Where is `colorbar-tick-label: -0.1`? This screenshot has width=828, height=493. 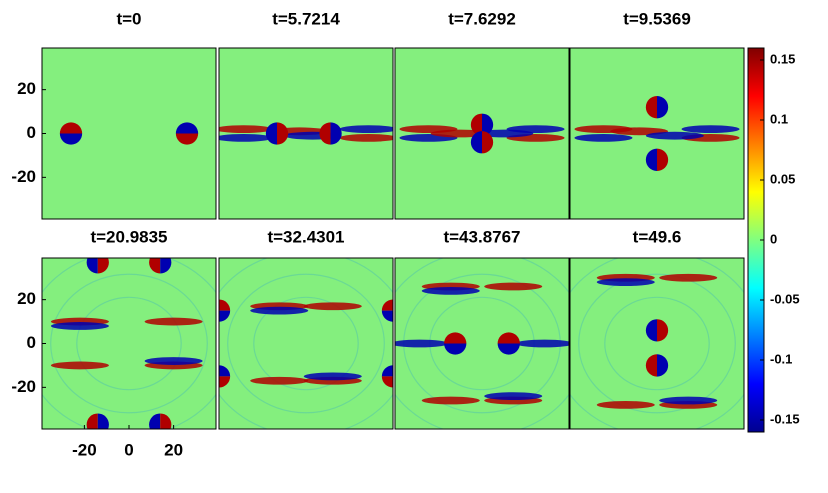 colorbar-tick-label: -0.1 is located at coordinates (781, 358).